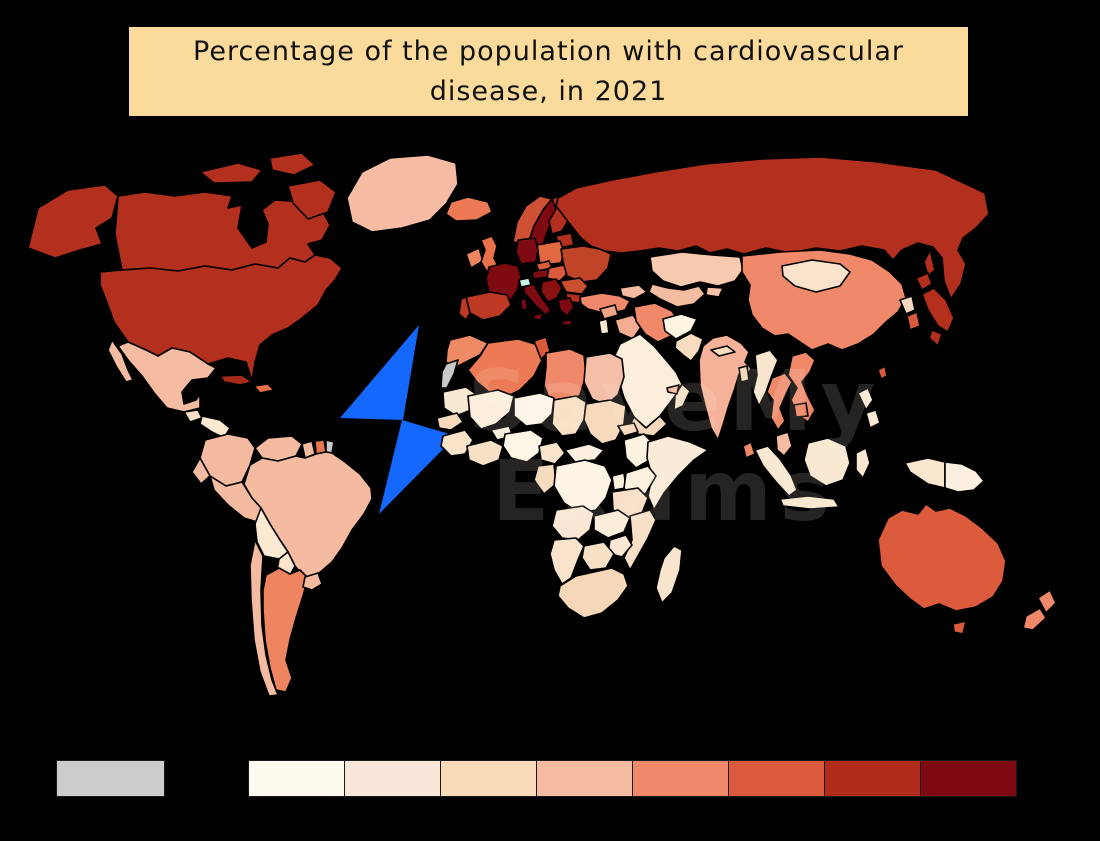 The height and width of the screenshot is (841, 1100). What do you see at coordinates (689, 347) in the screenshot?
I see `country-pakistan` at bounding box center [689, 347].